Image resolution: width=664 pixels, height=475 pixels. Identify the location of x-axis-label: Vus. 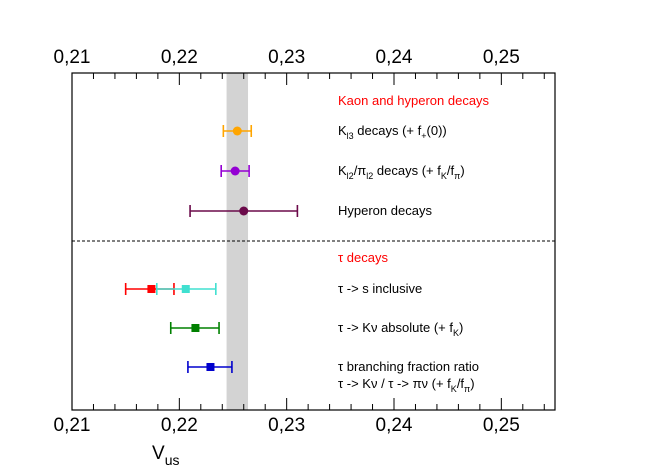
(165, 455).